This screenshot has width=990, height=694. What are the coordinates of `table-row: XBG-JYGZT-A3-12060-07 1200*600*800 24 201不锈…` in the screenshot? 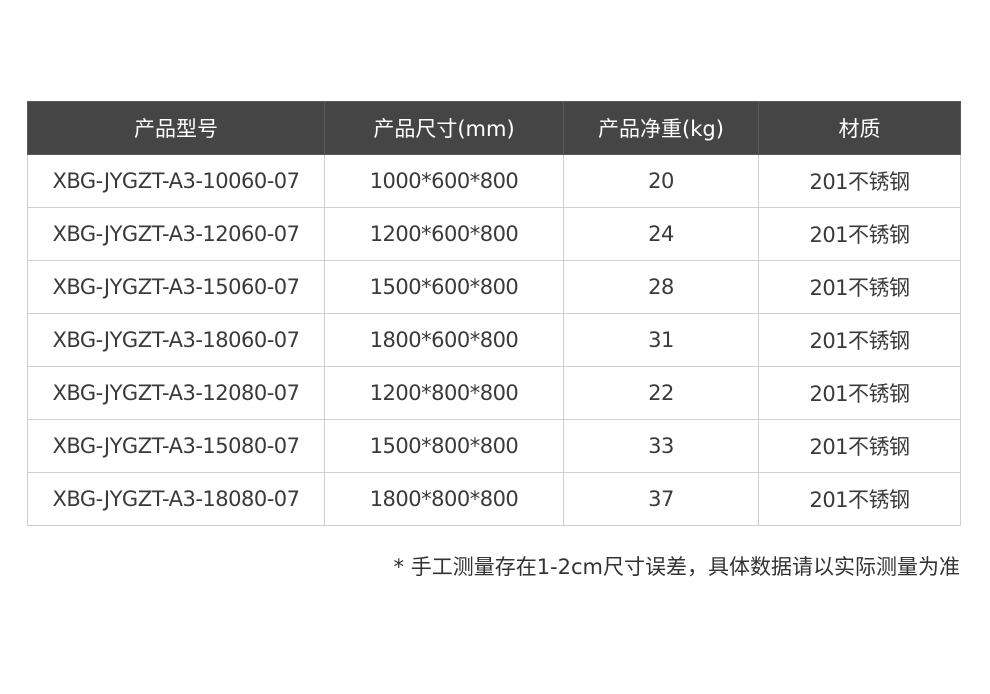 It's located at (494, 234).